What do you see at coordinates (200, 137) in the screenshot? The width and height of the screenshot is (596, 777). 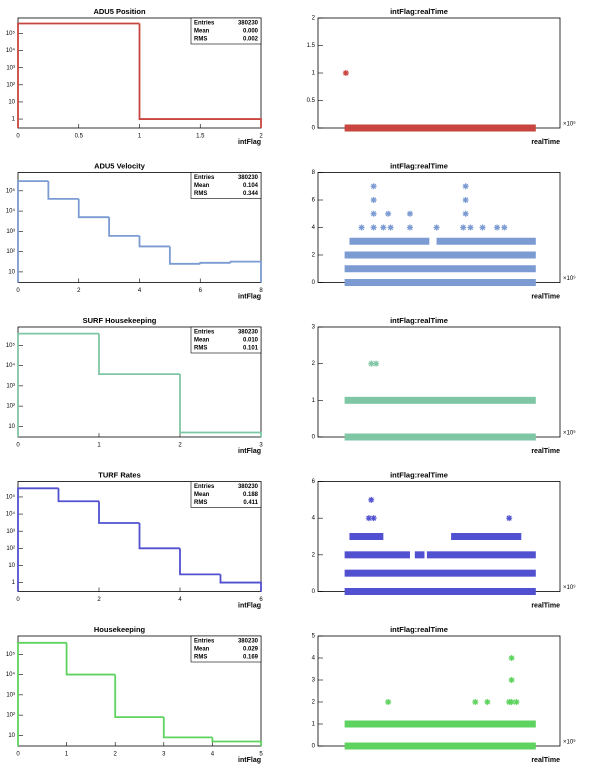 I see `x-tick-label: 1.5` at bounding box center [200, 137].